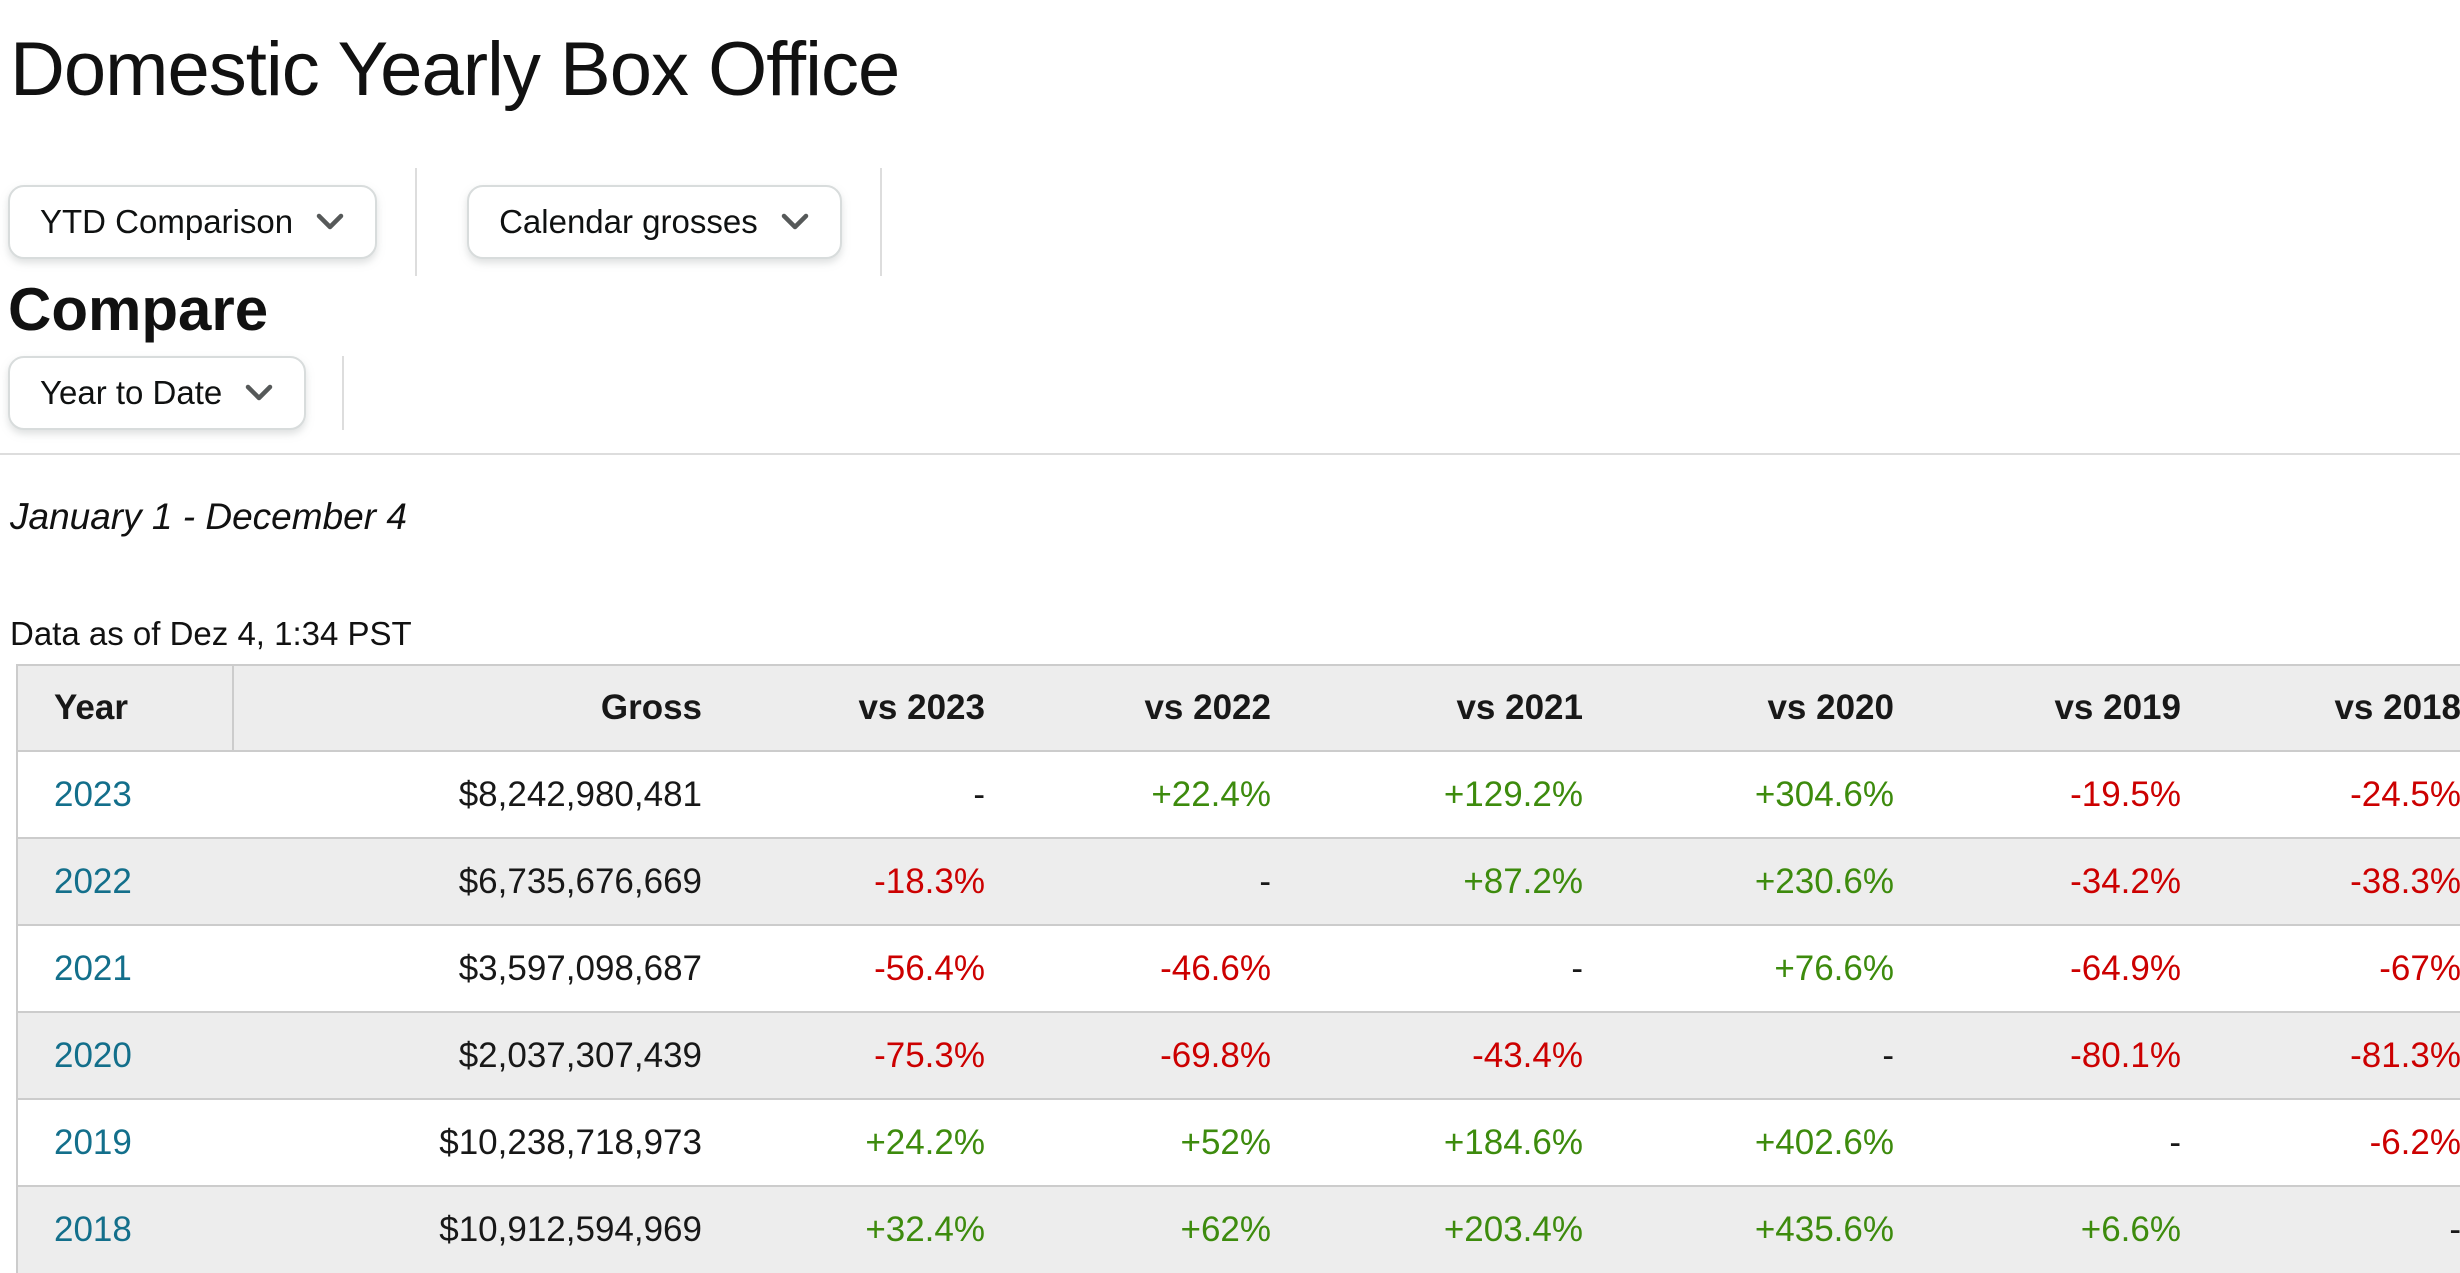  Describe the element at coordinates (2334, 1142) in the screenshot. I see `pct-change-cell: -6.2%` at that location.